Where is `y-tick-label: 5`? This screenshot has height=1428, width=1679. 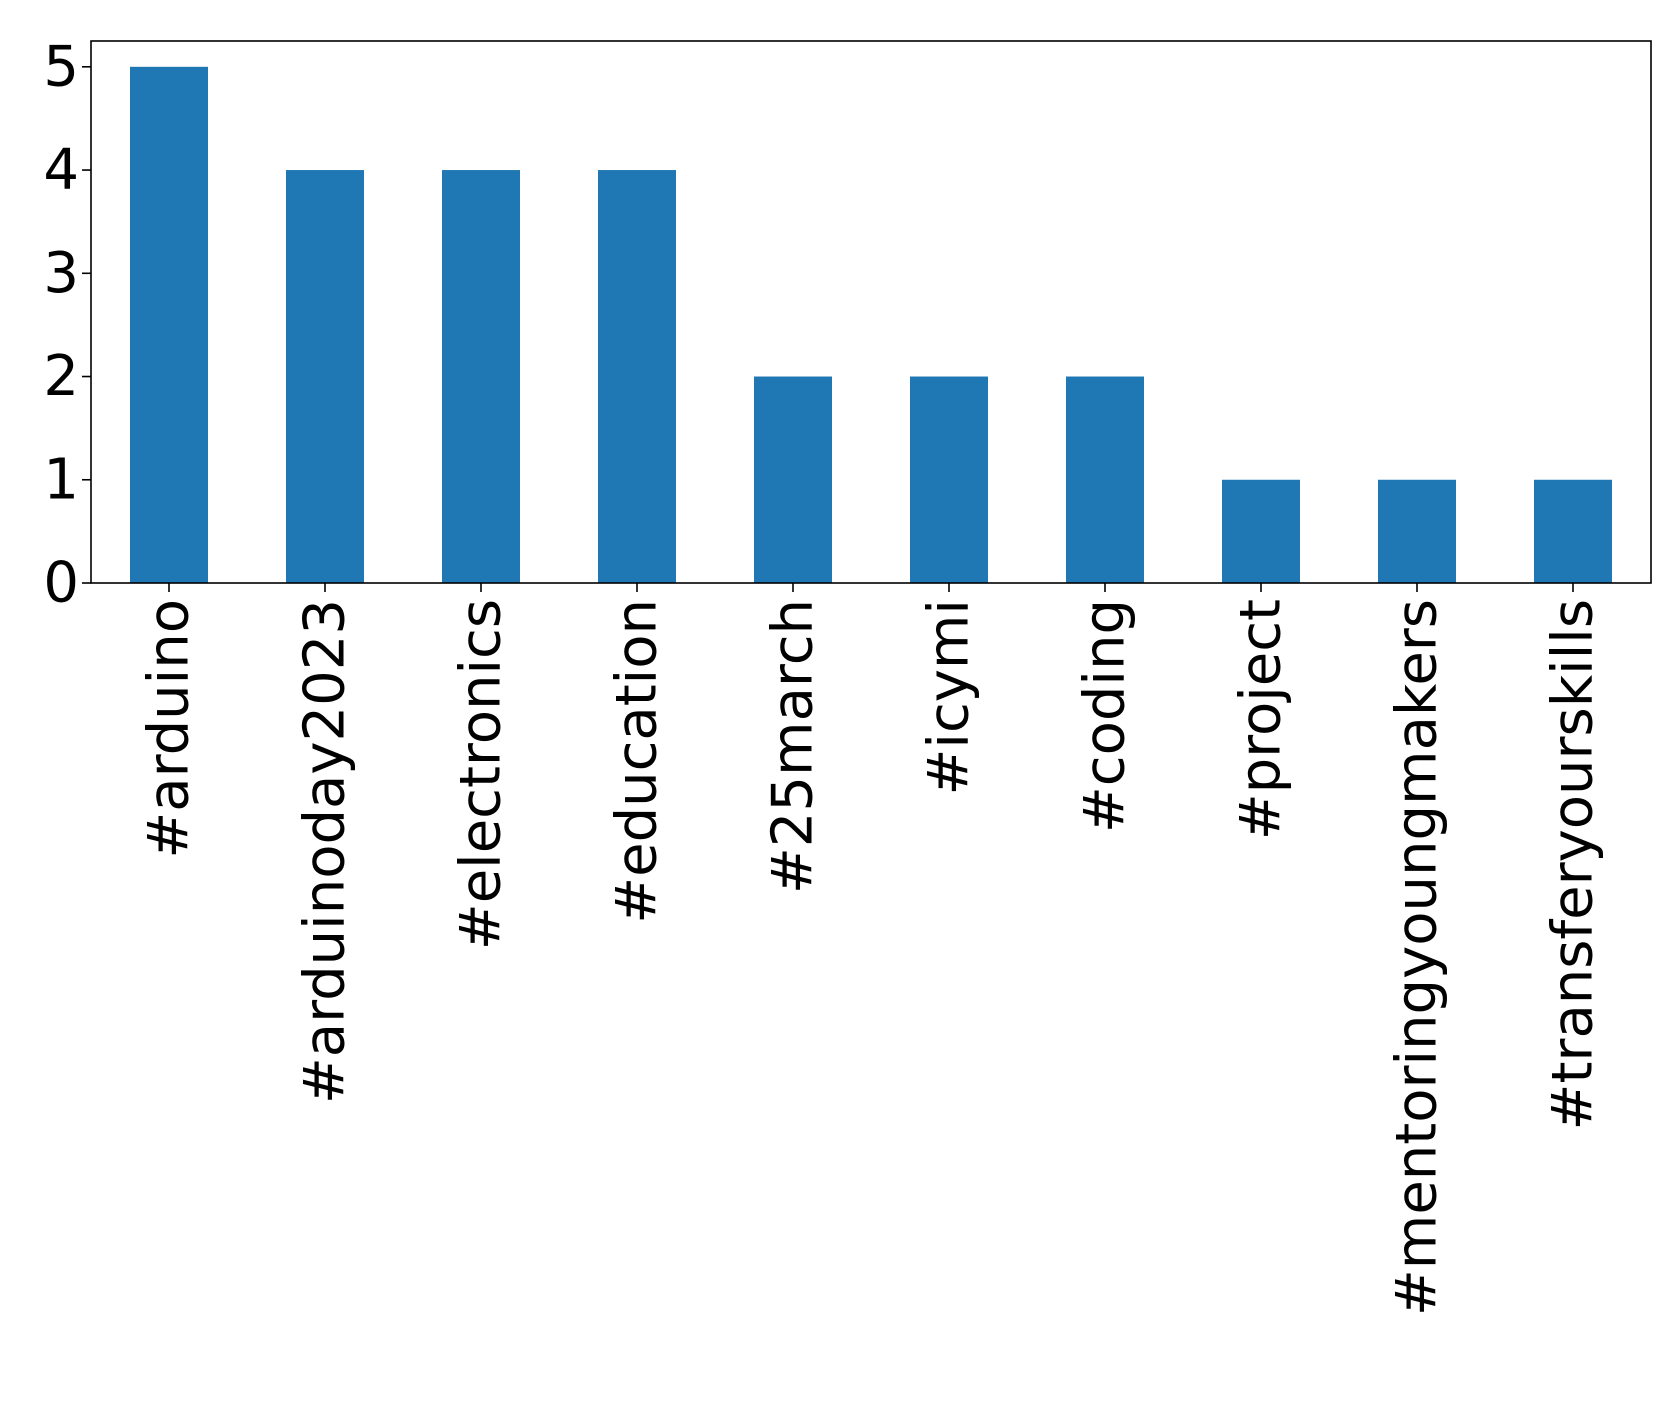 y-tick-label: 5 is located at coordinates (61, 66).